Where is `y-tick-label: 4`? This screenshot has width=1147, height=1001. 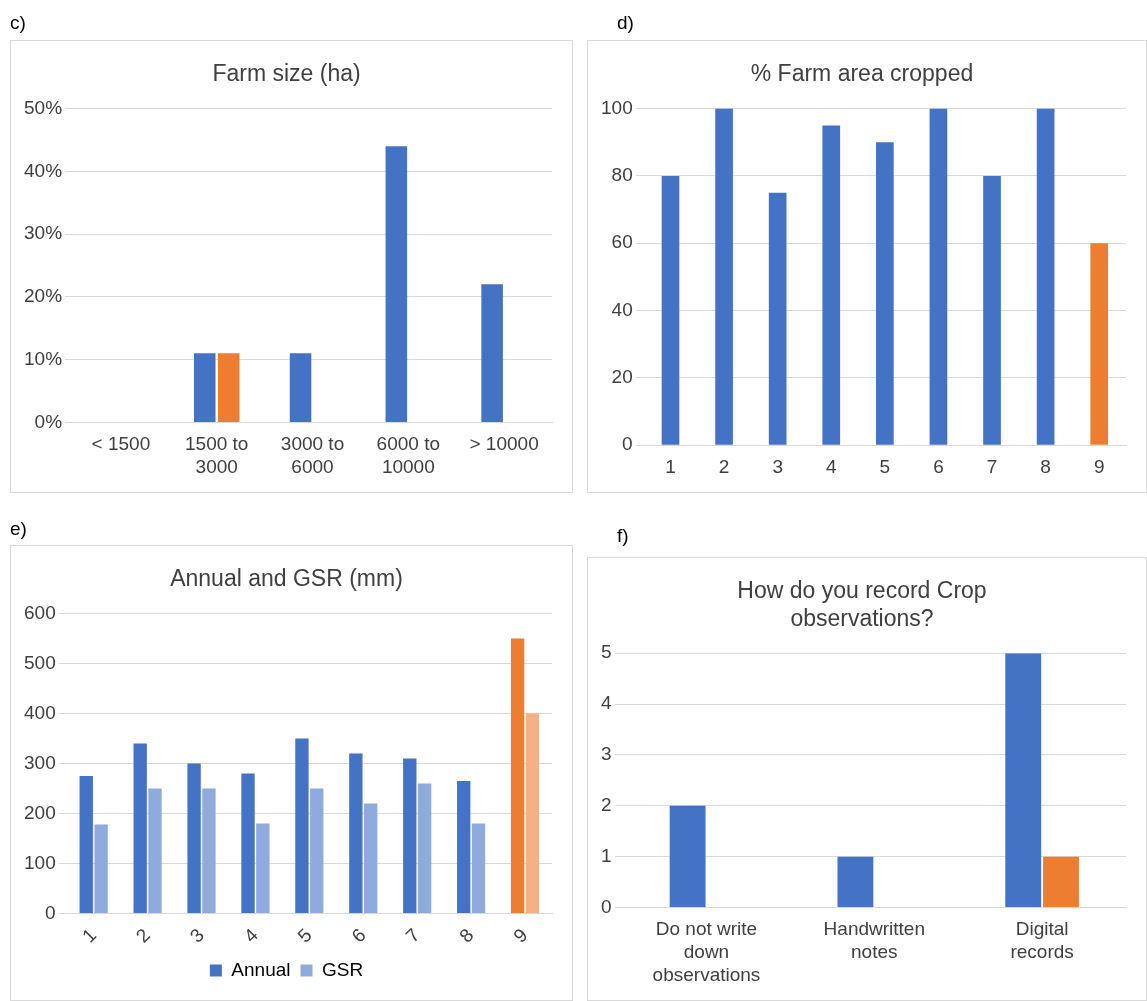 y-tick-label: 4 is located at coordinates (606, 703).